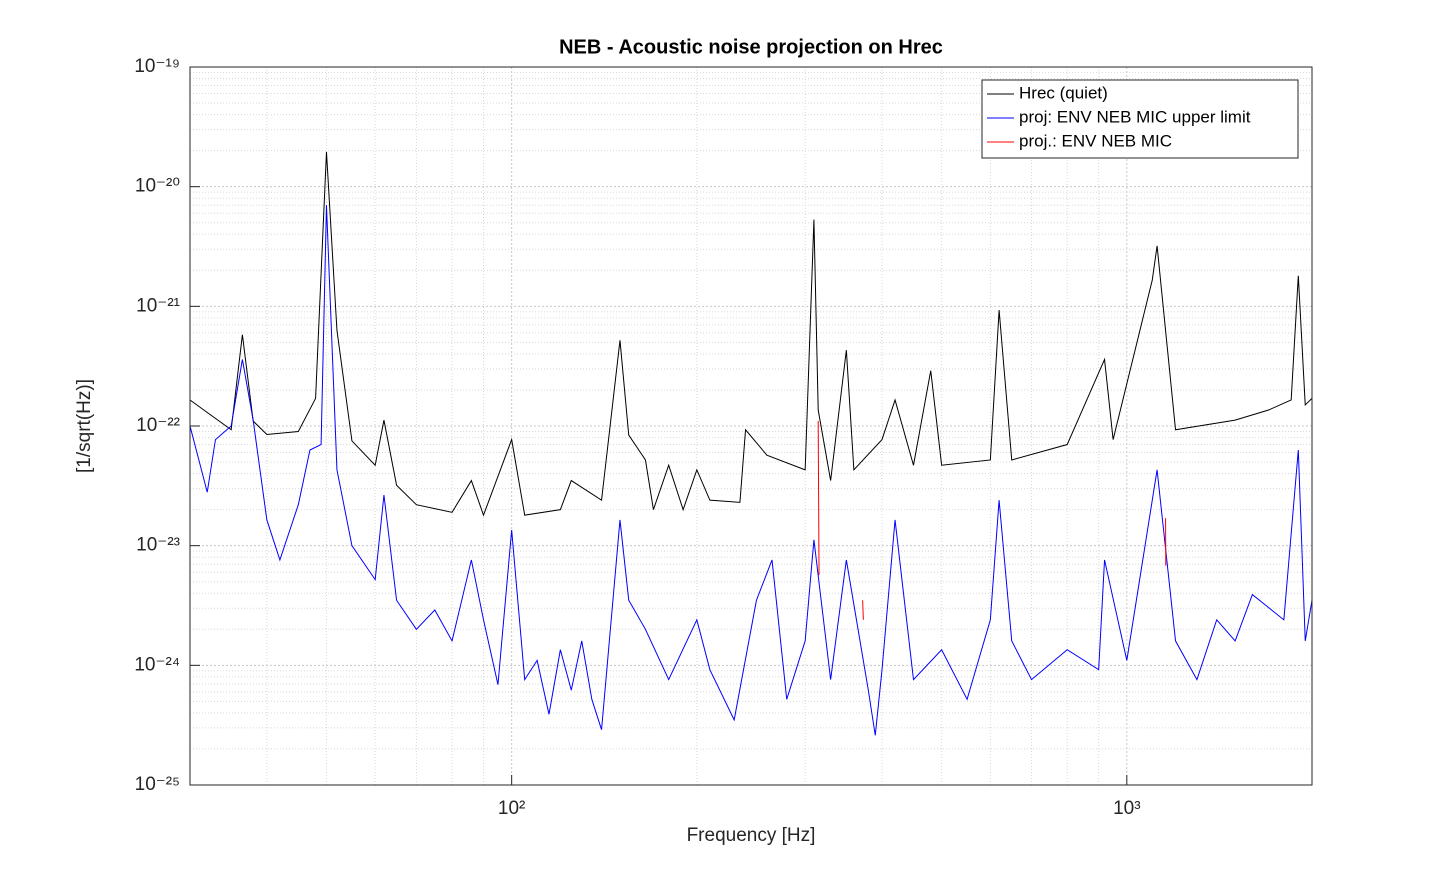 The width and height of the screenshot is (1450, 881). I want to click on y-tick-label: 10⁻²³, so click(158, 545).